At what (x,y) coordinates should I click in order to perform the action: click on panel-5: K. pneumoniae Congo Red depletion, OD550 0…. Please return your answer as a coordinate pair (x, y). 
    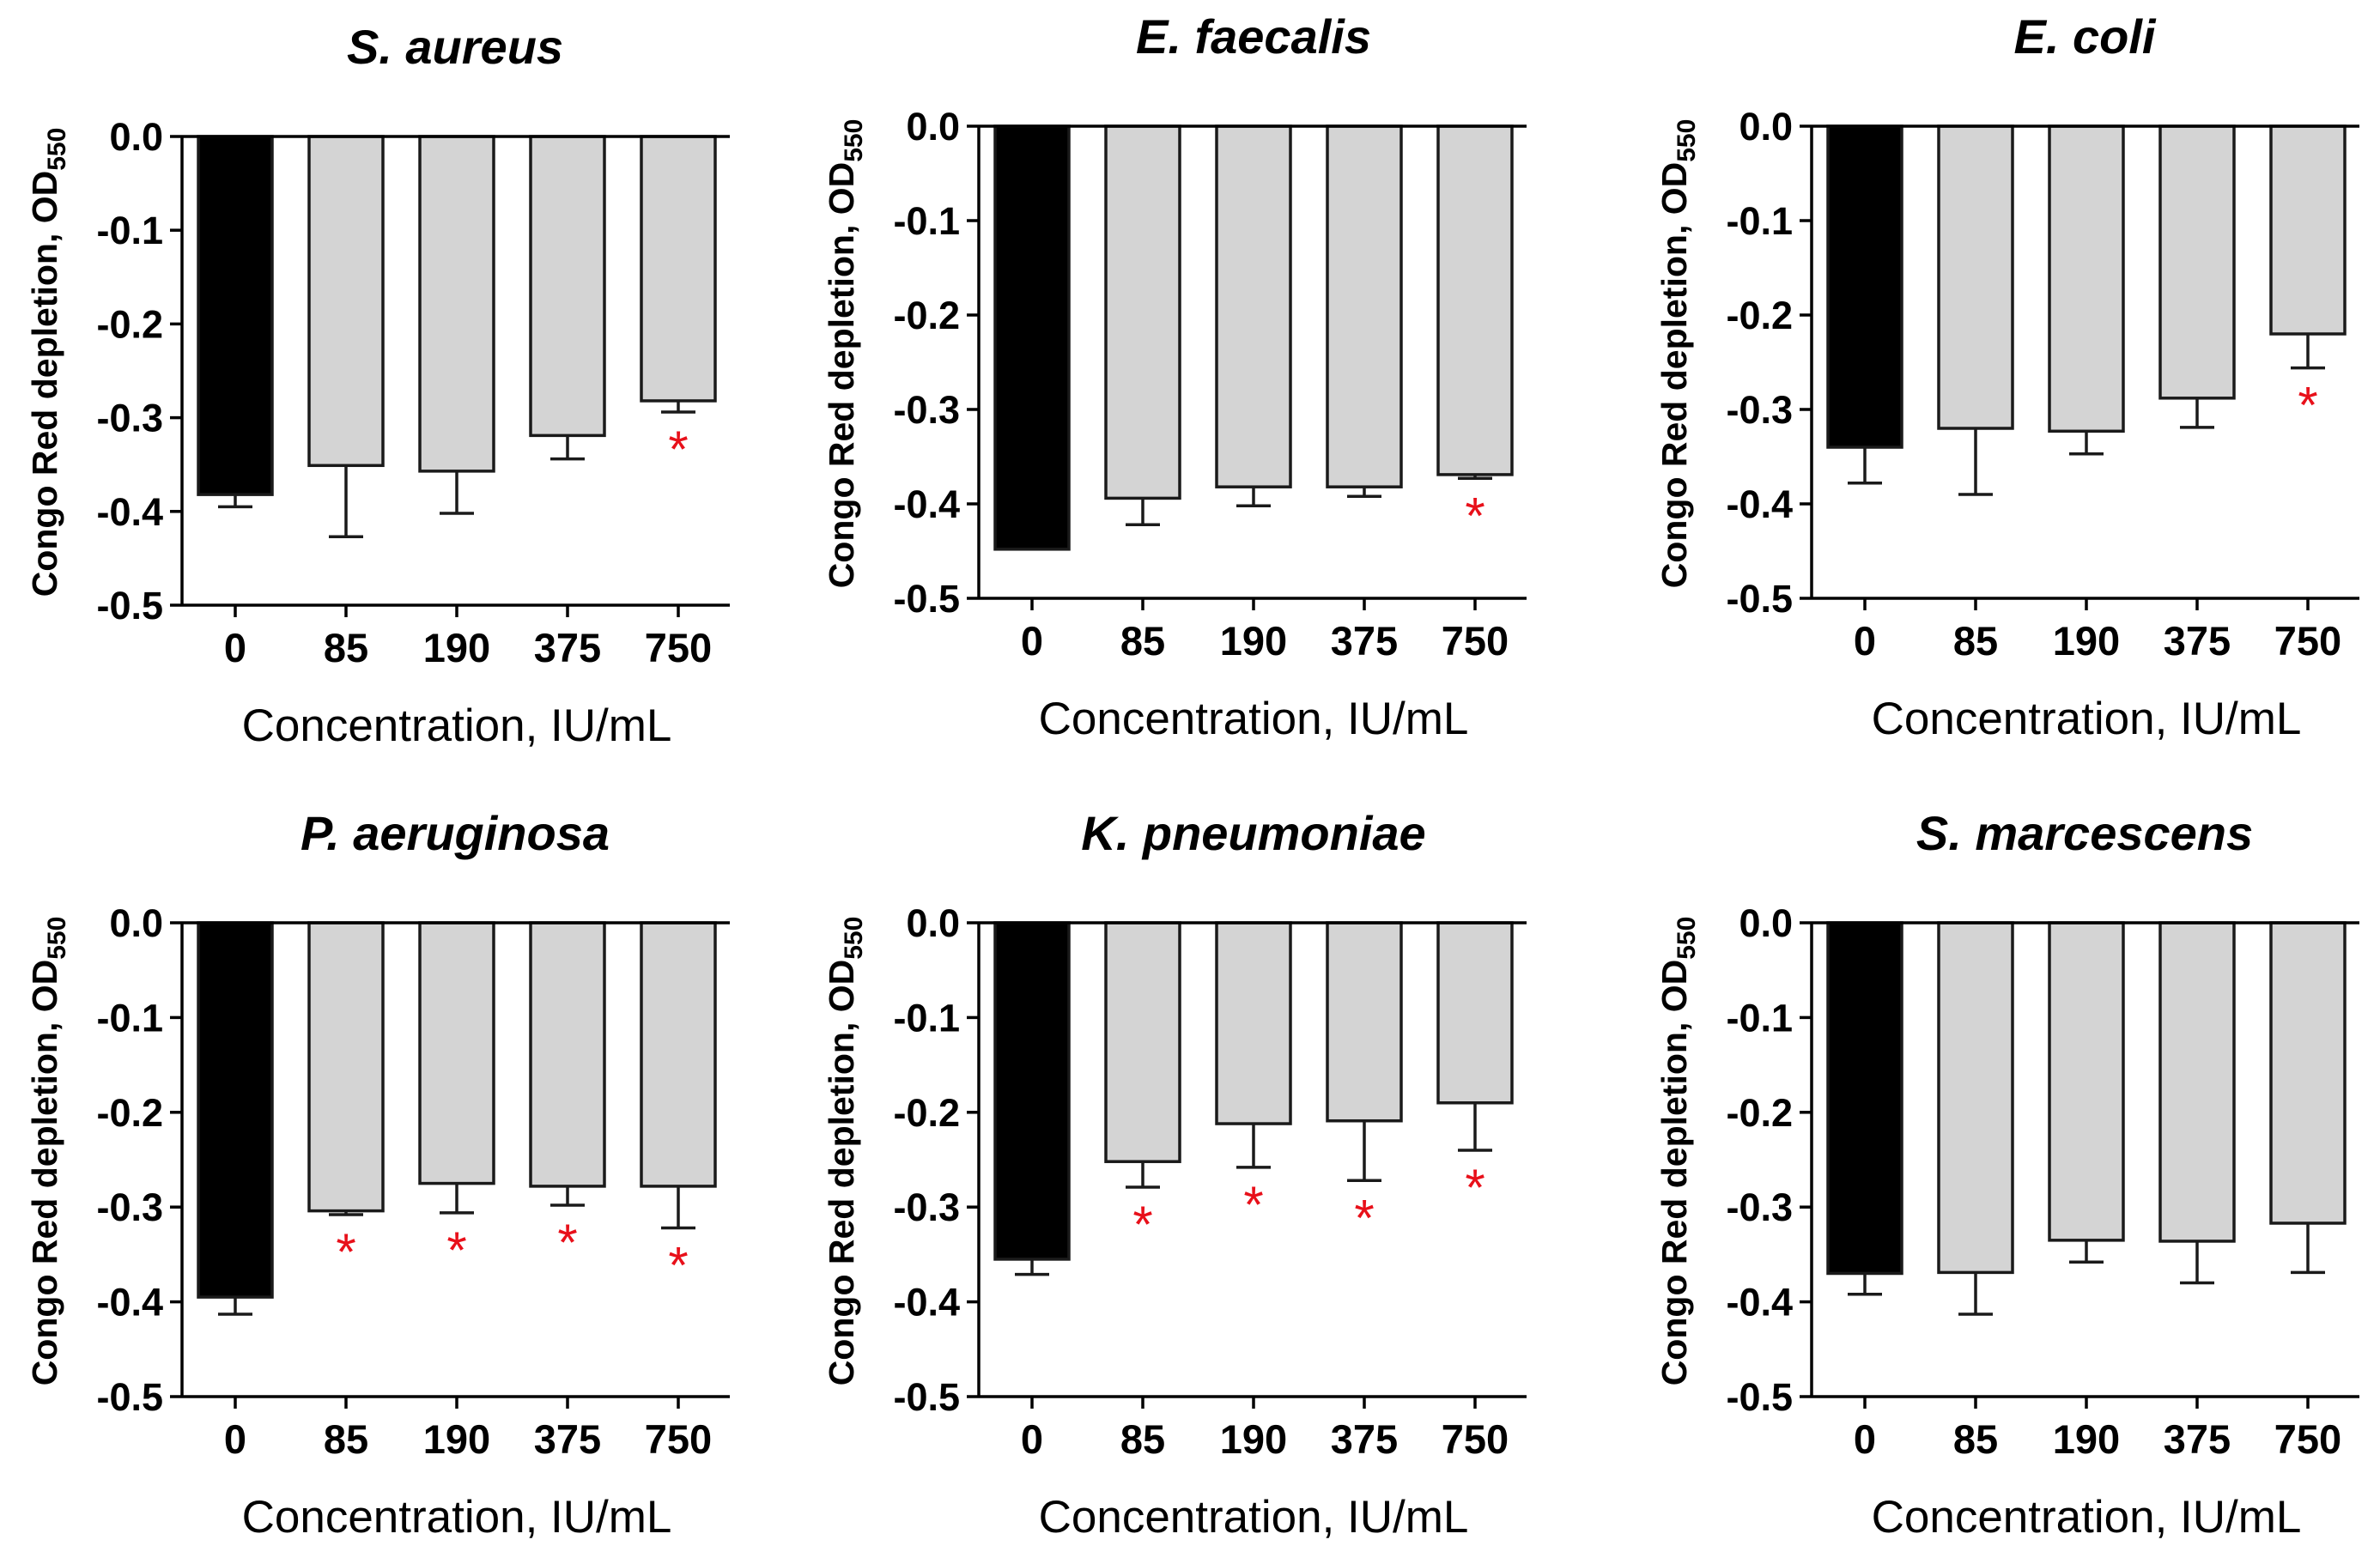
    Looking at the image, I should click on (1174, 1174).